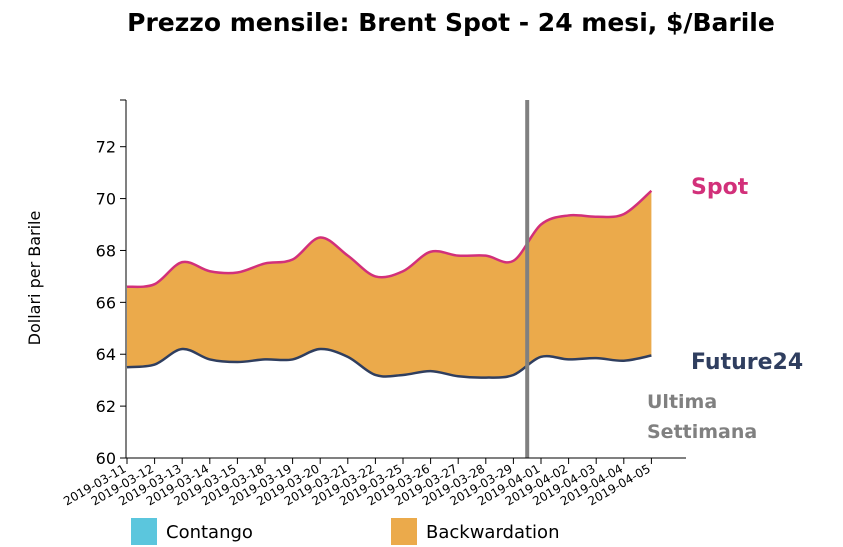 The height and width of the screenshot is (547, 843). I want to click on y-tick-label: 62, so click(106, 406).